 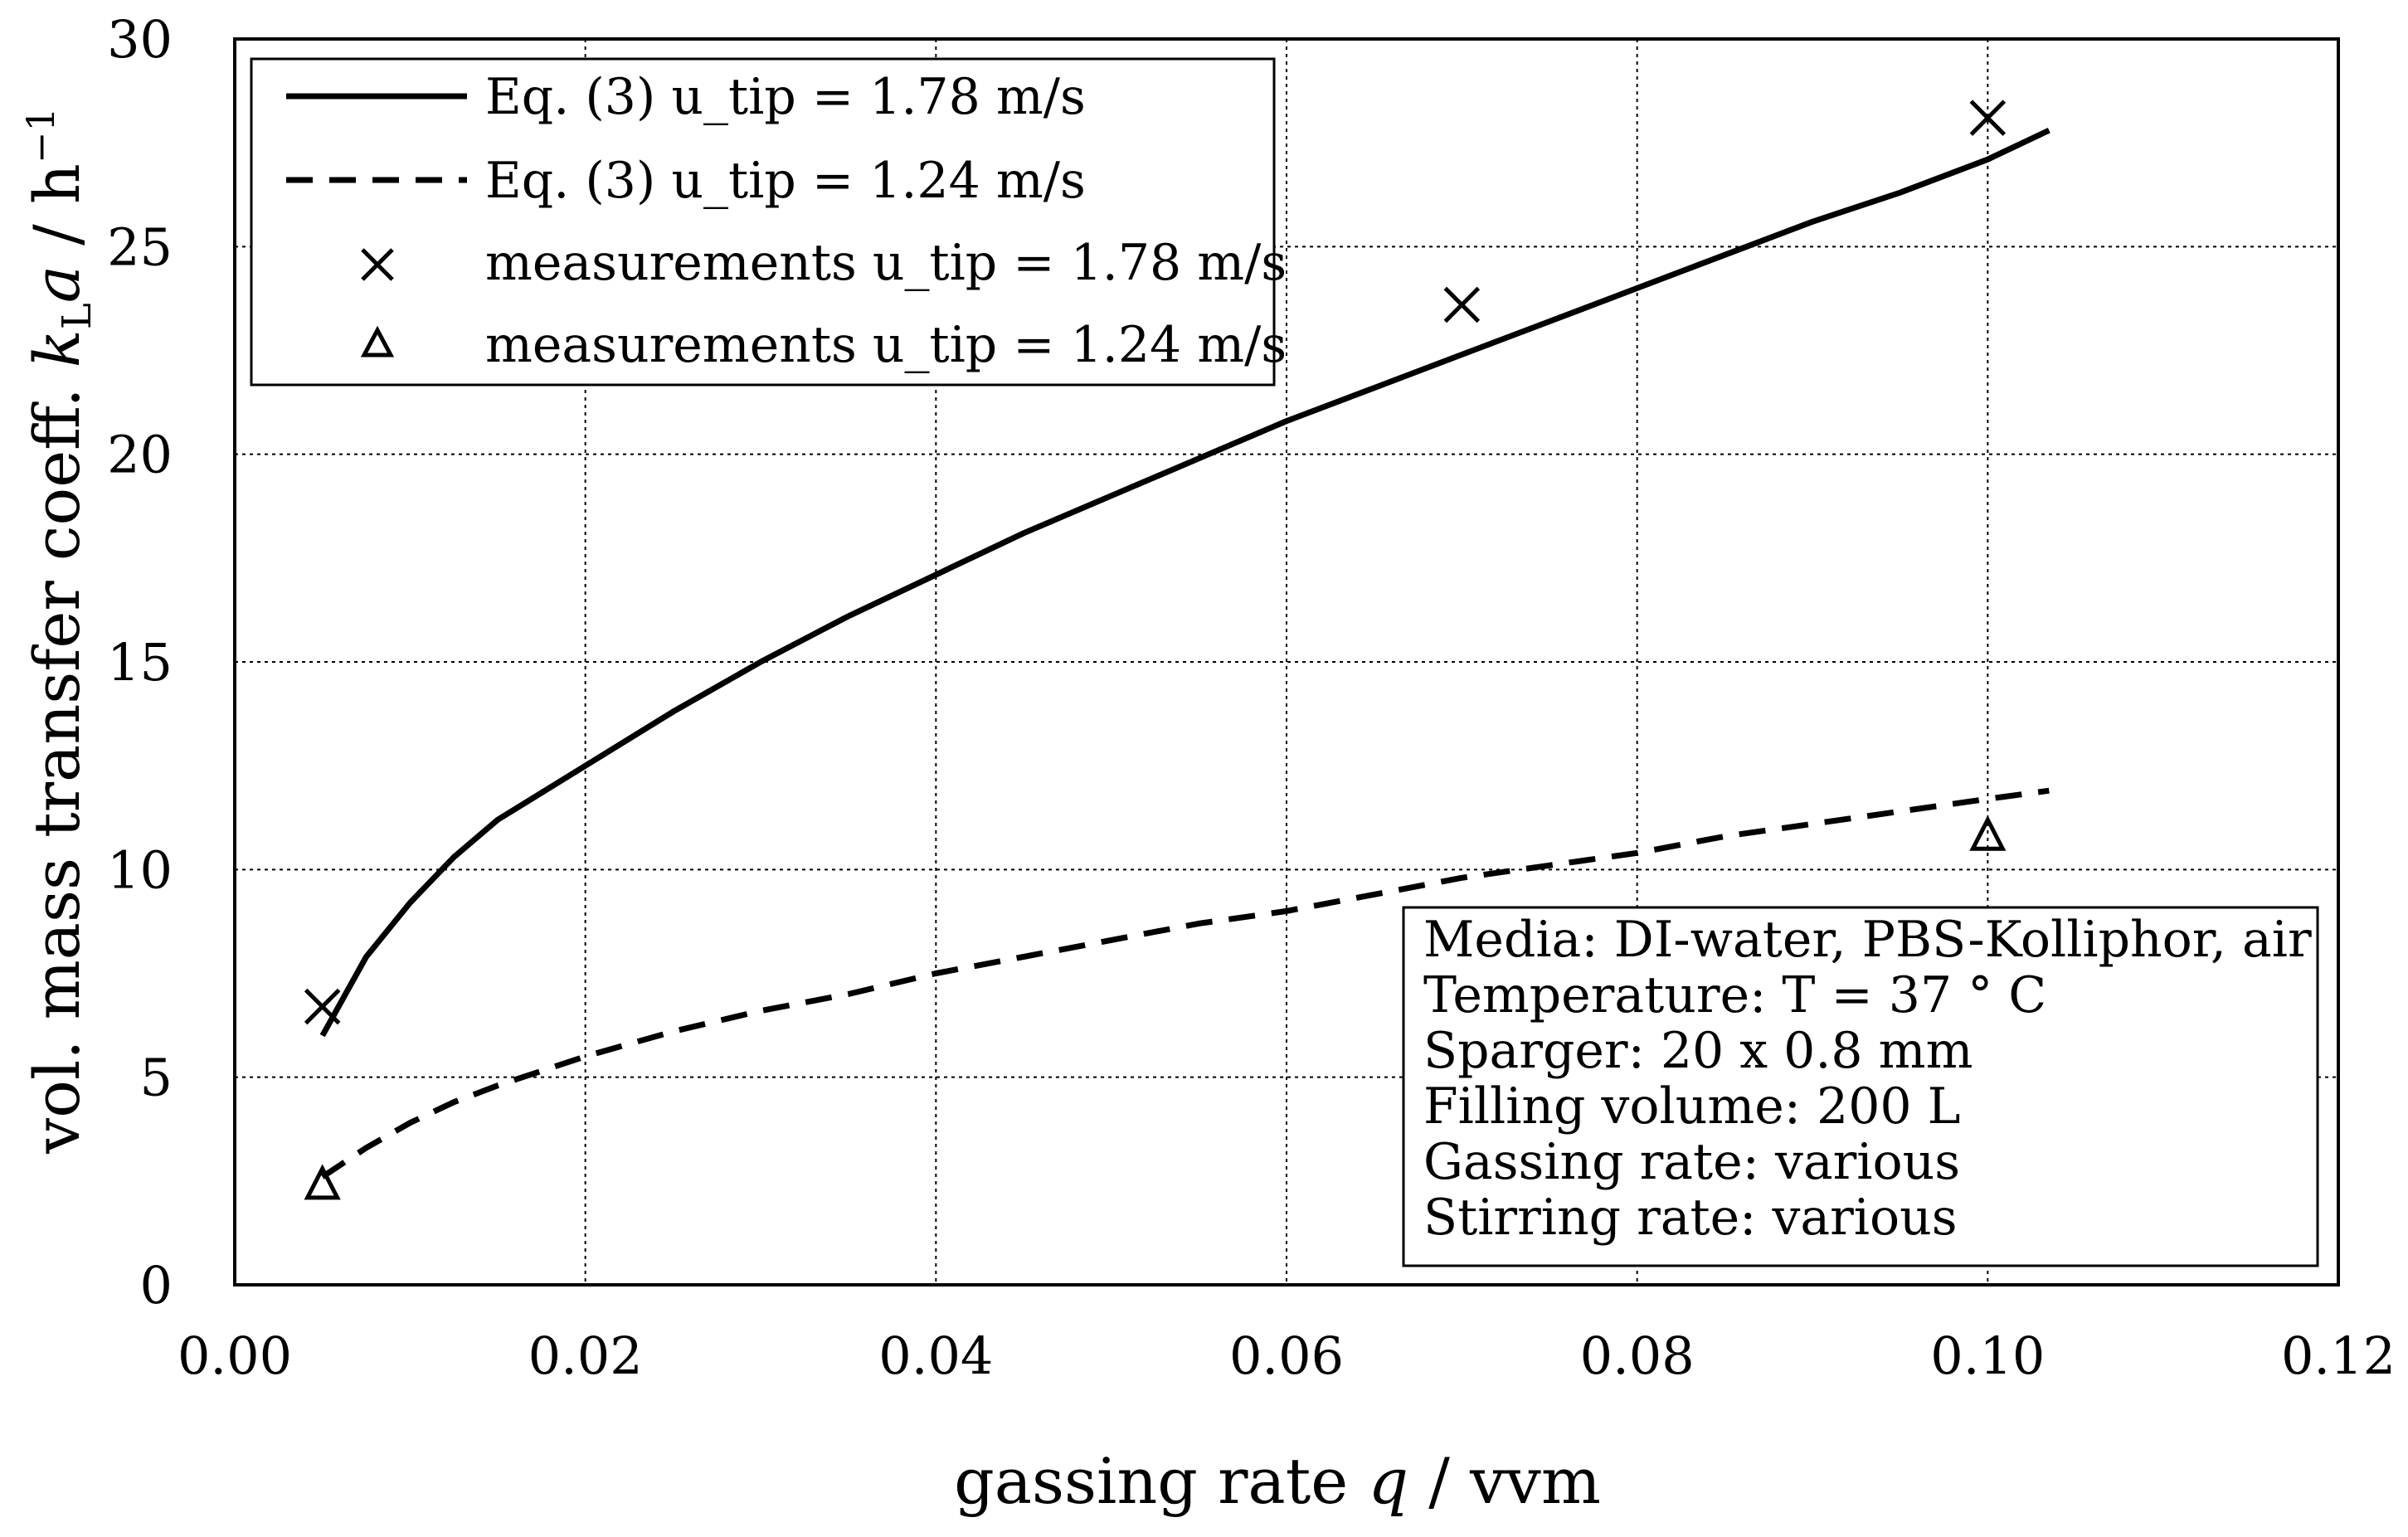 I want to click on x-axis-title-symbol: q, so click(x=1388, y=1481).